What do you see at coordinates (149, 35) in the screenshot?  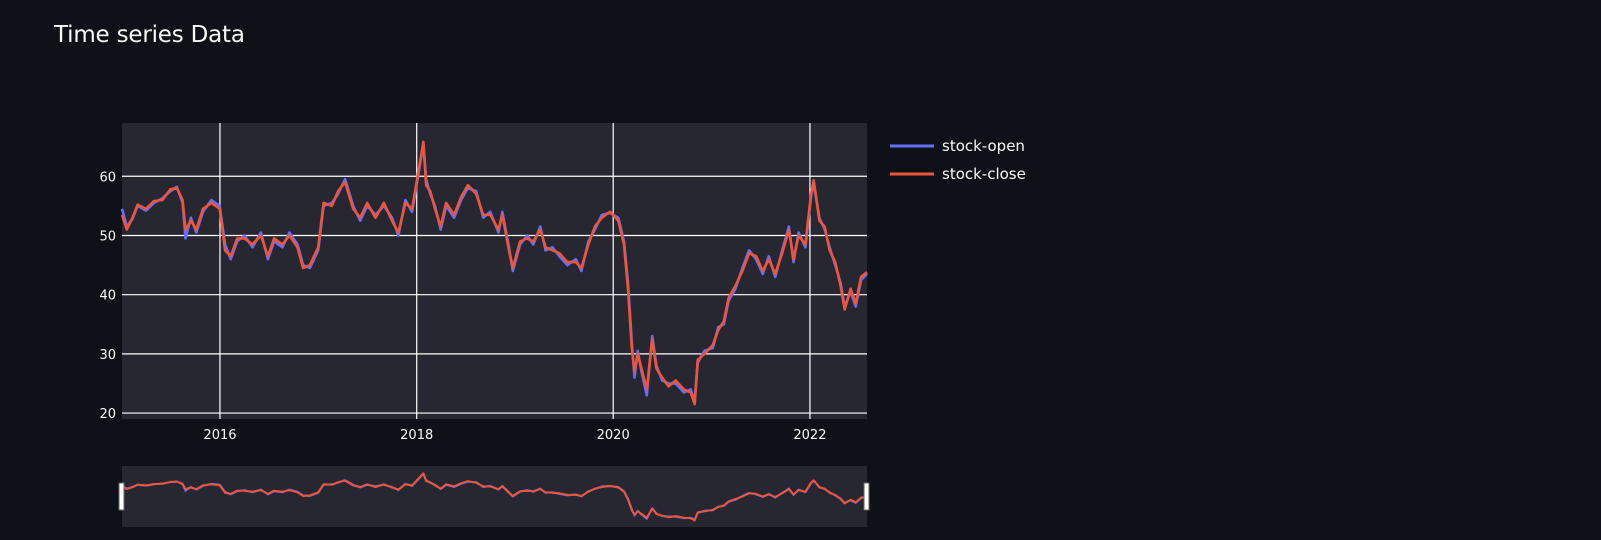 I see `chart-title: Time series Data` at bounding box center [149, 35].